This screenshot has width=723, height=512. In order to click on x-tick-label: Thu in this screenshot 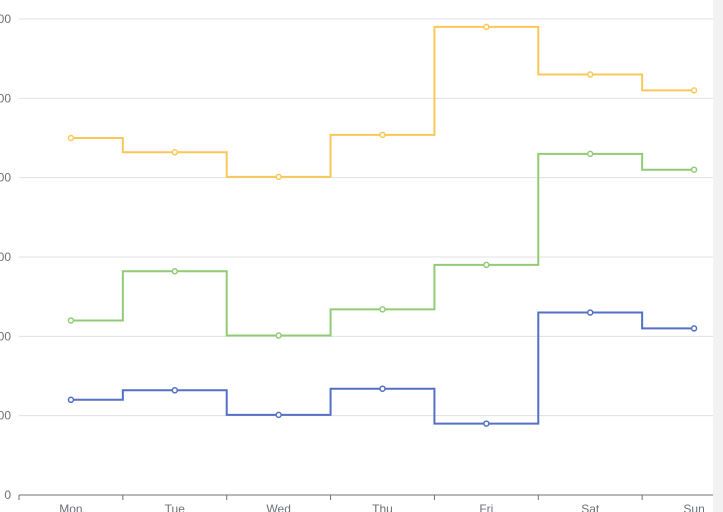, I will do `click(382, 507)`.